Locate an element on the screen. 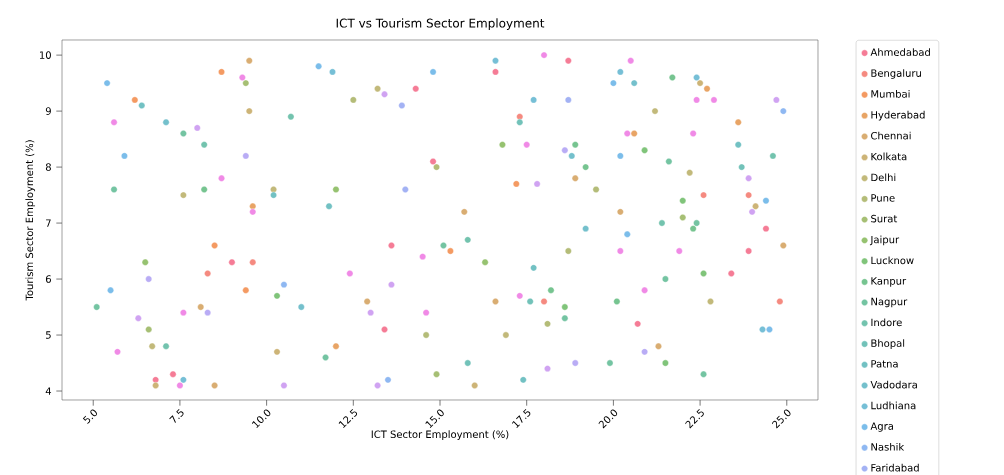 This screenshot has height=475, width=1004. legend-label: Bhopal is located at coordinates (888, 344).